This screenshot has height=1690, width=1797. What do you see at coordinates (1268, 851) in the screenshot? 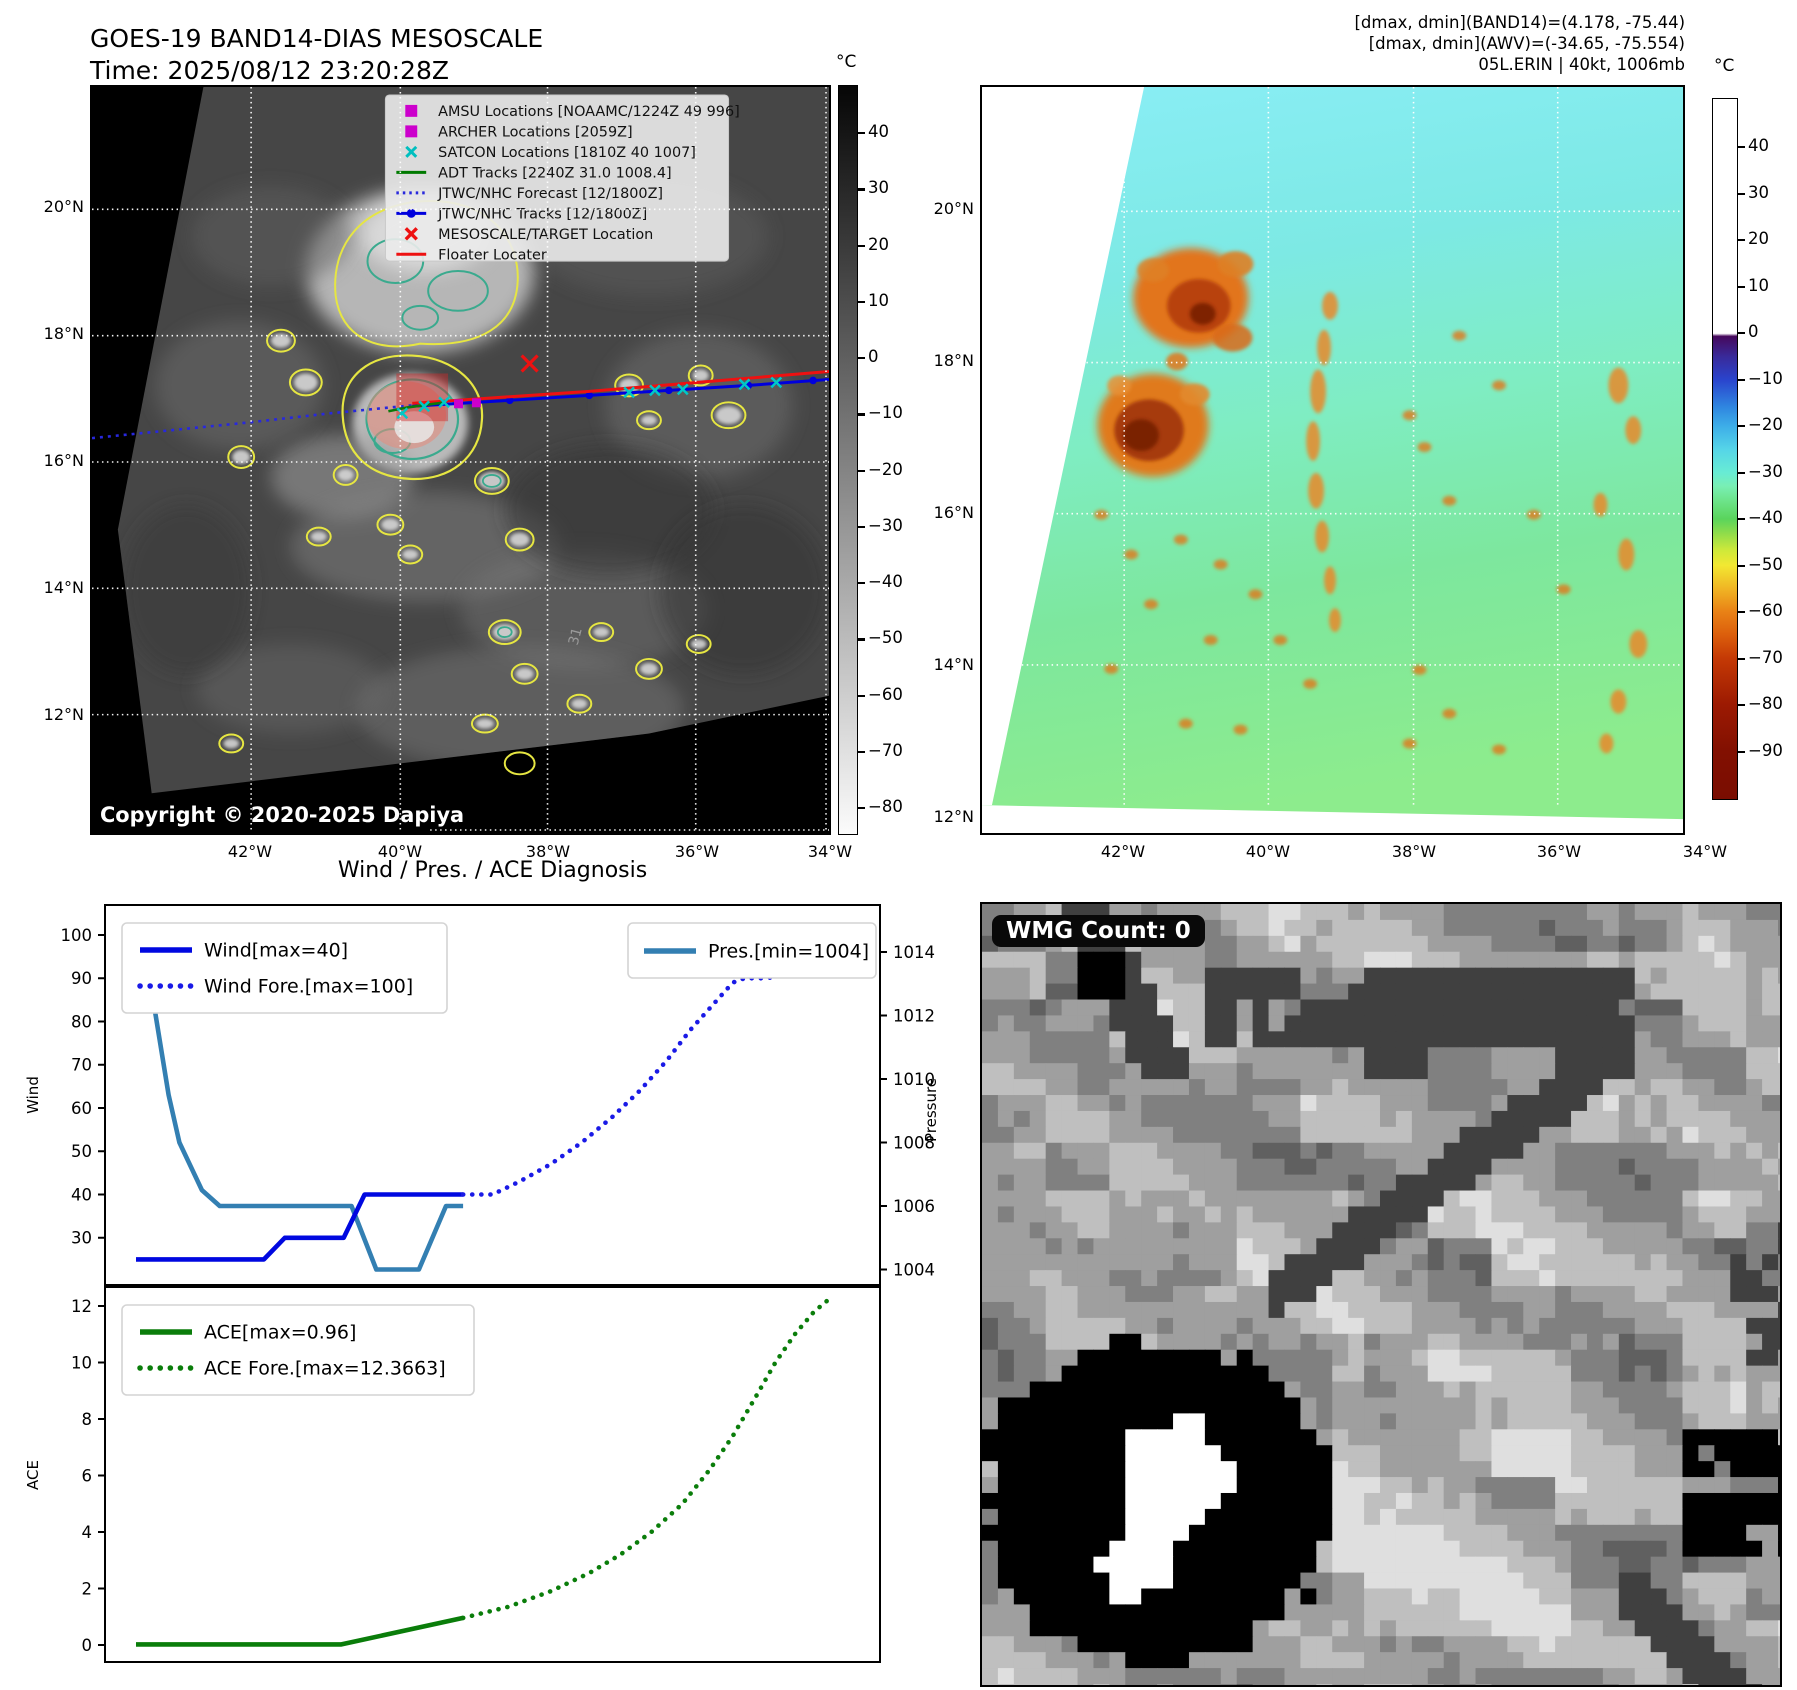
I see `lon-tick-label: 40°W` at bounding box center [1268, 851].